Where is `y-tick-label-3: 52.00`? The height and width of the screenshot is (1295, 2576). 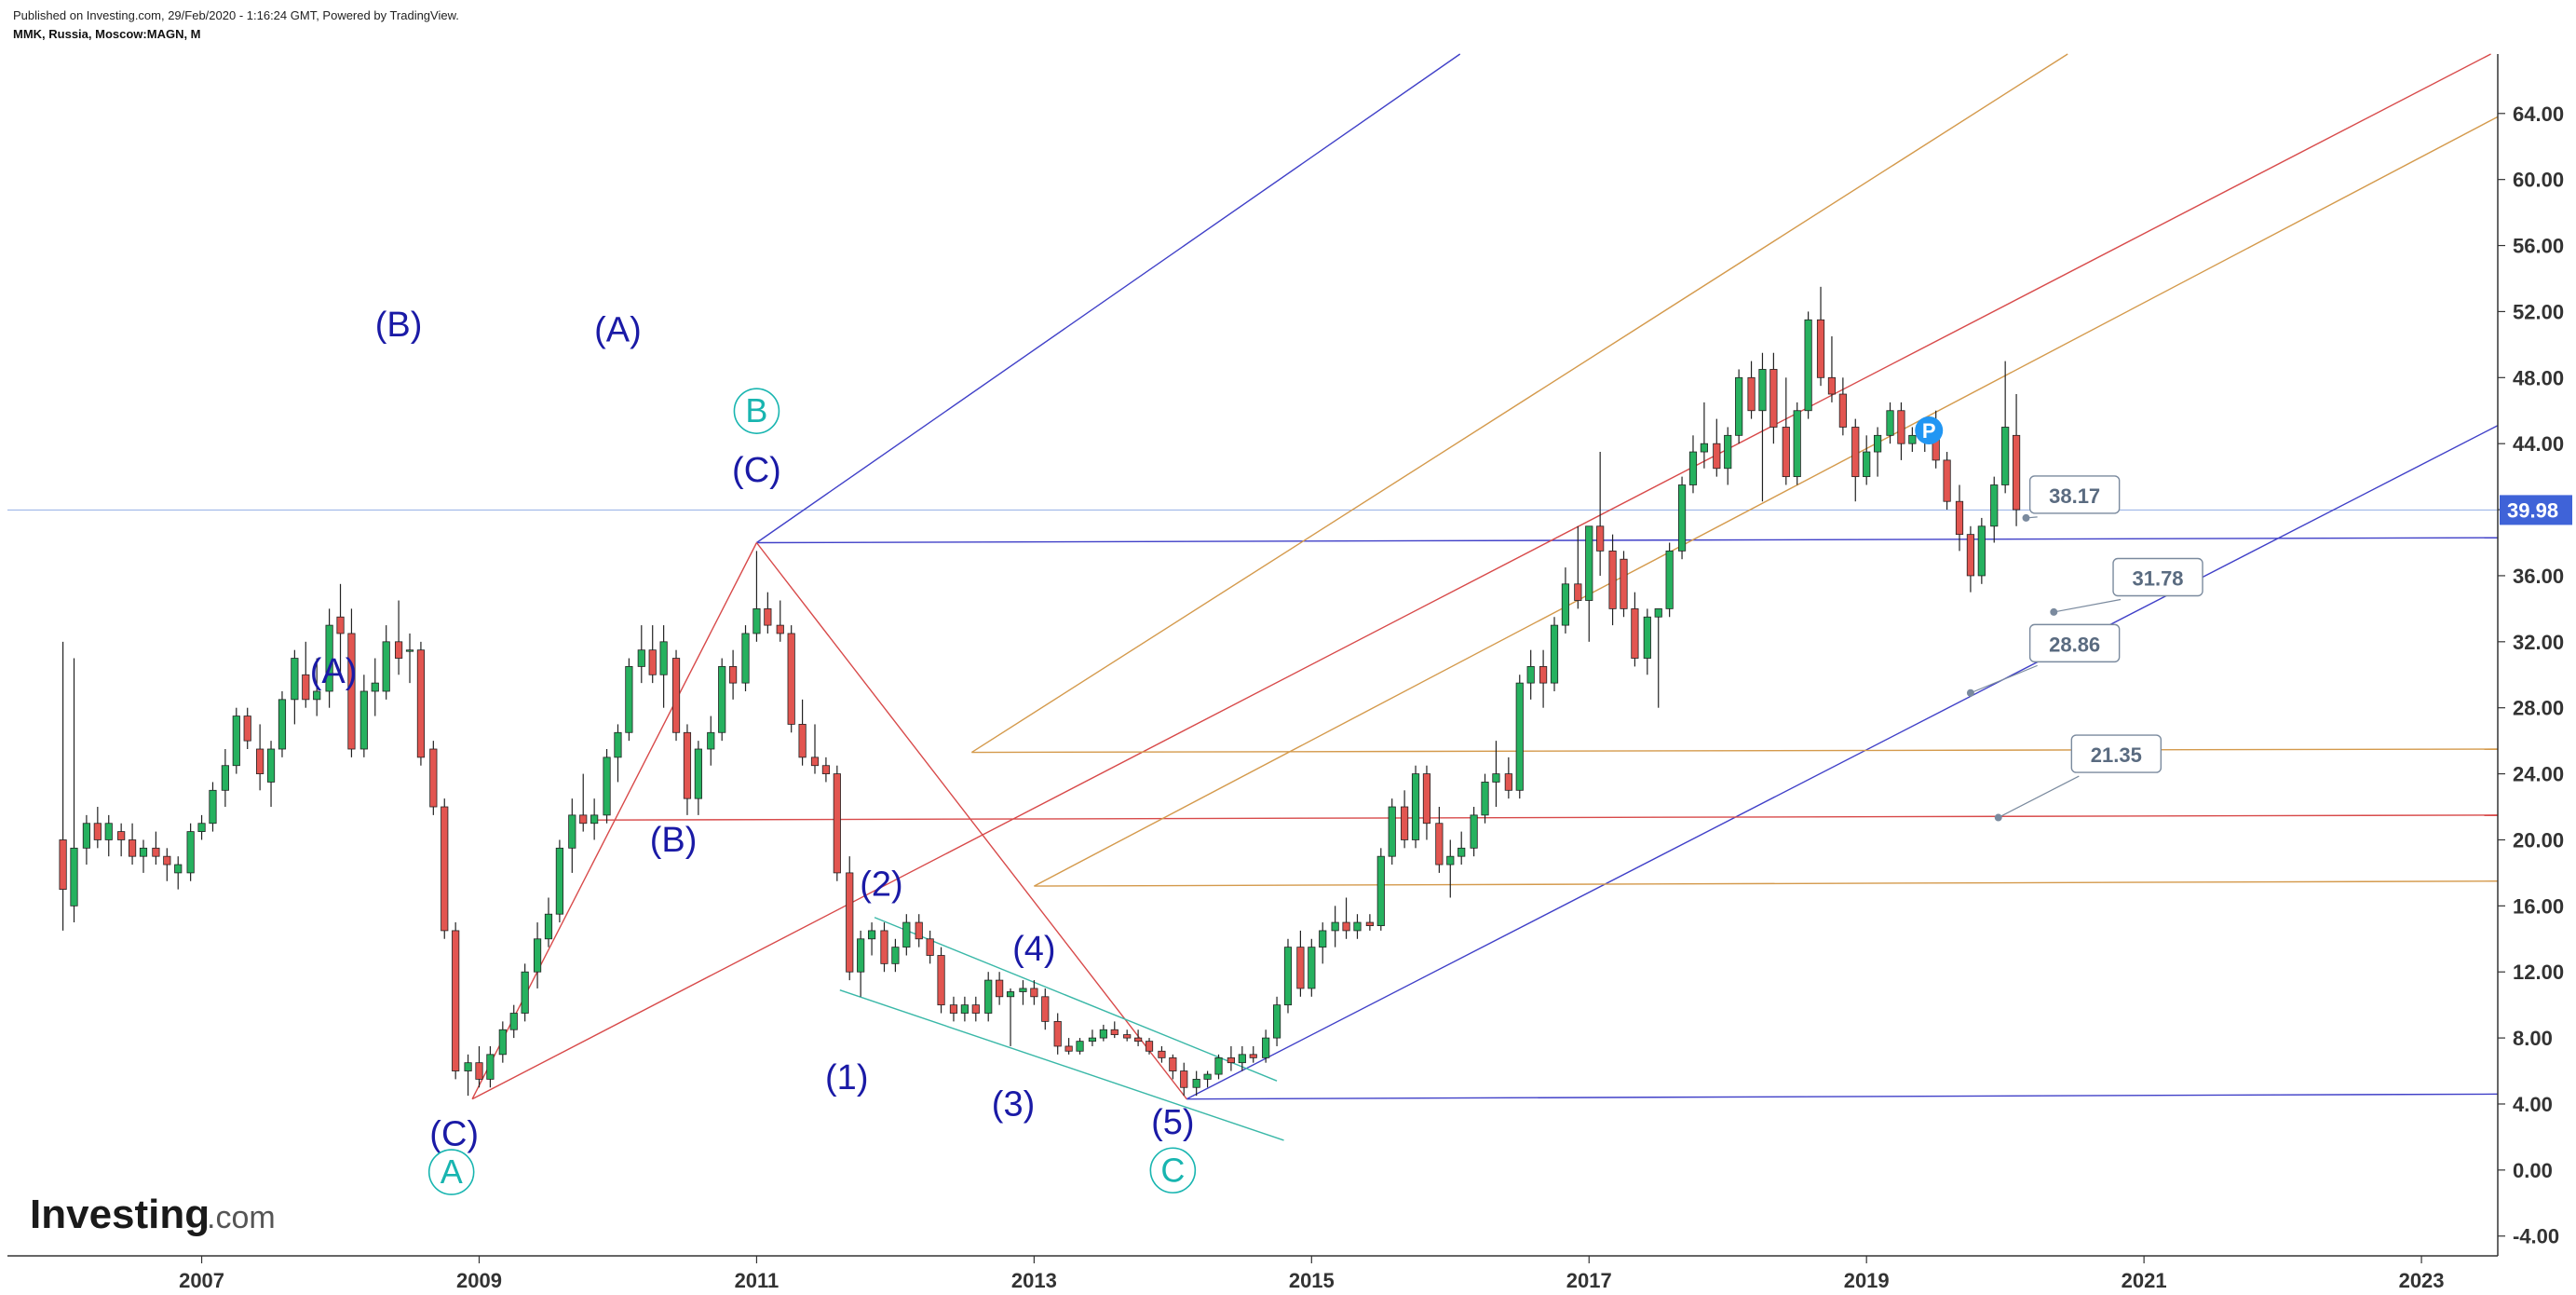 y-tick-label-3: 52.00 is located at coordinates (2538, 311).